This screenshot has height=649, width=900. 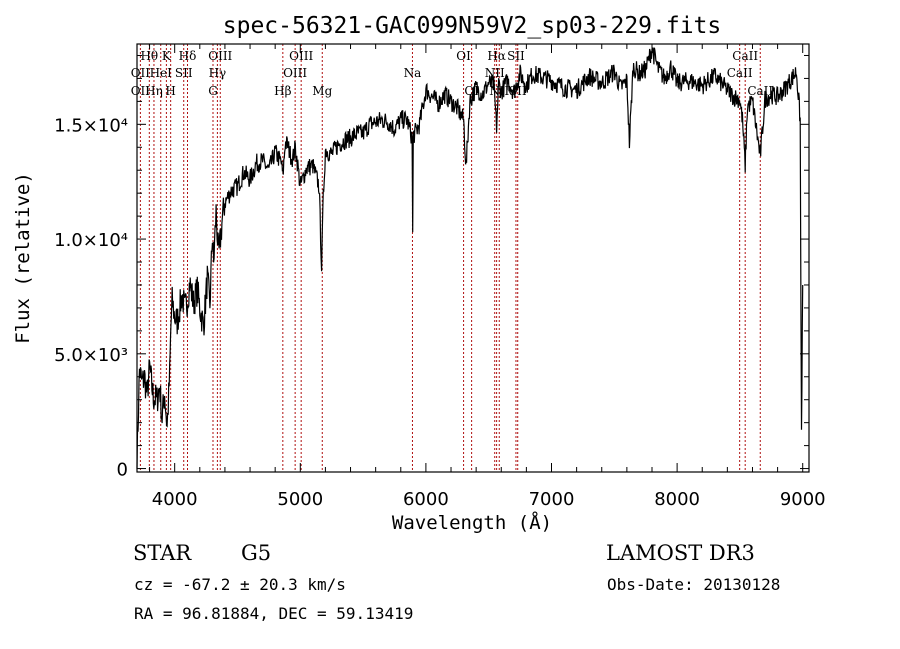 I want to click on x-tick-label: 9000, so click(x=803, y=499).